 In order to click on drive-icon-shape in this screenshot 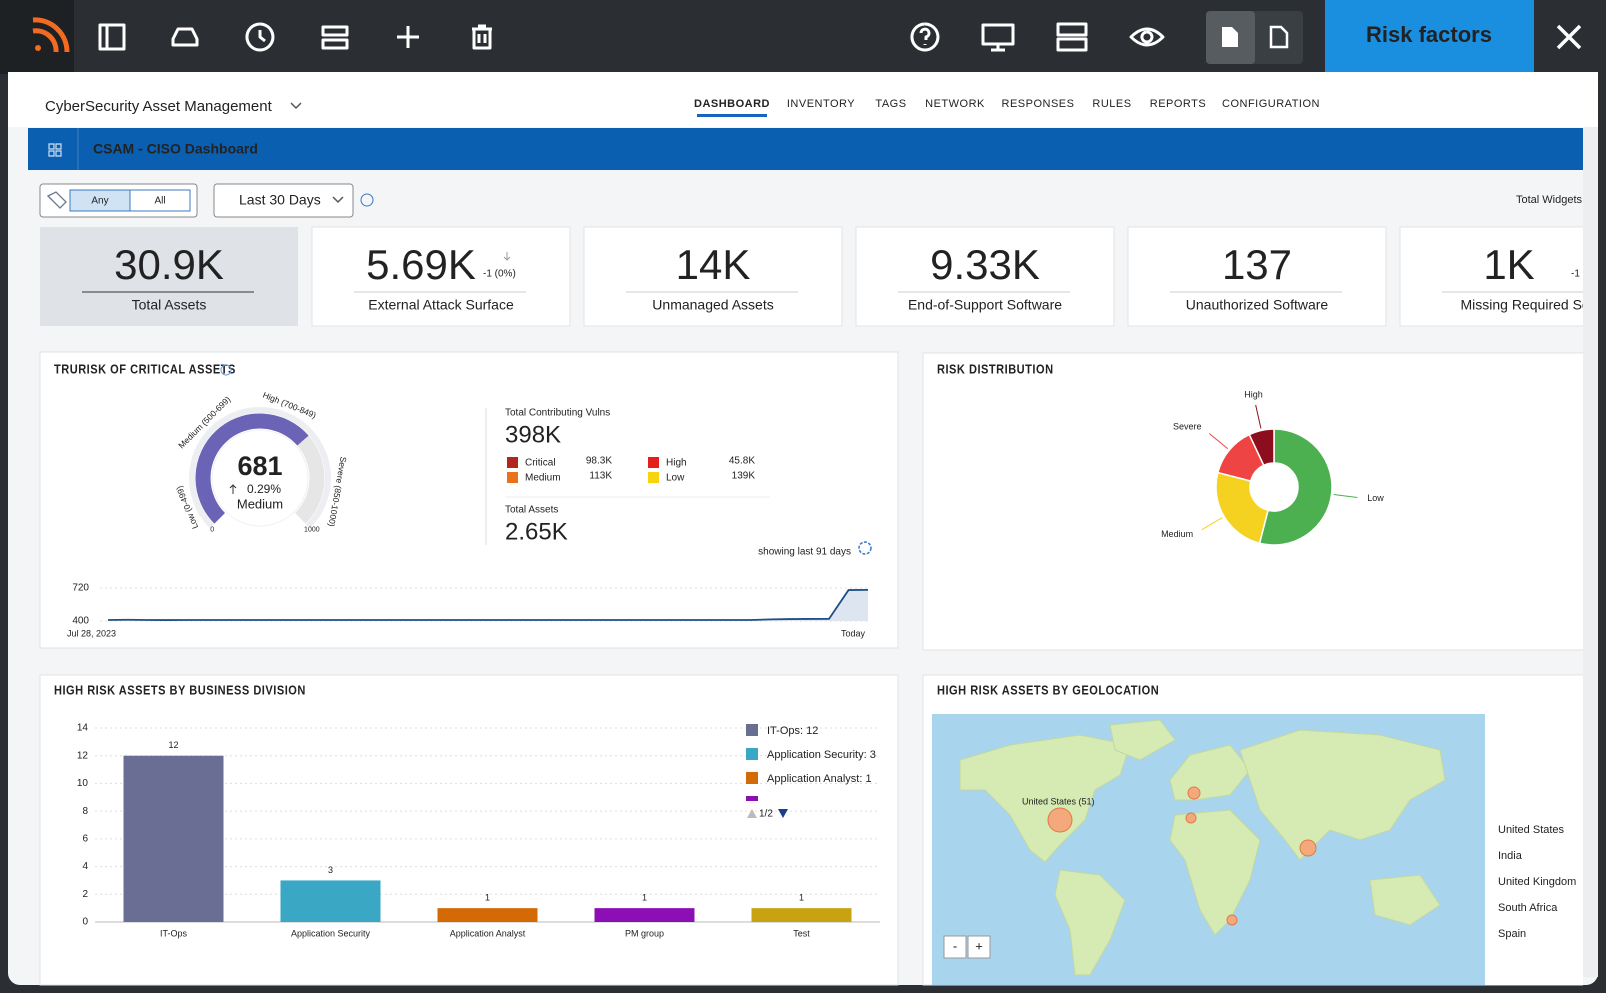, I will do `click(185, 37)`.